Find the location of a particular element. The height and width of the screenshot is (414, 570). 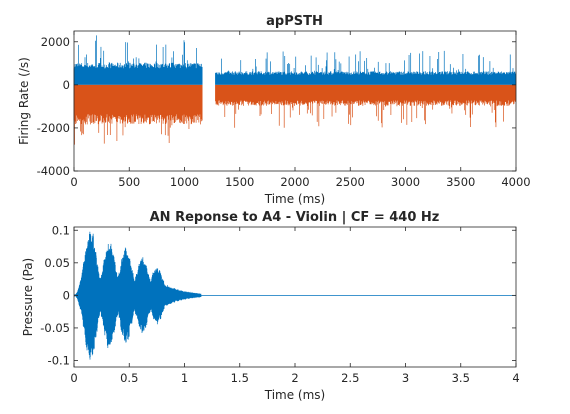

x-tick-label: 0.5 is located at coordinates (129, 378).